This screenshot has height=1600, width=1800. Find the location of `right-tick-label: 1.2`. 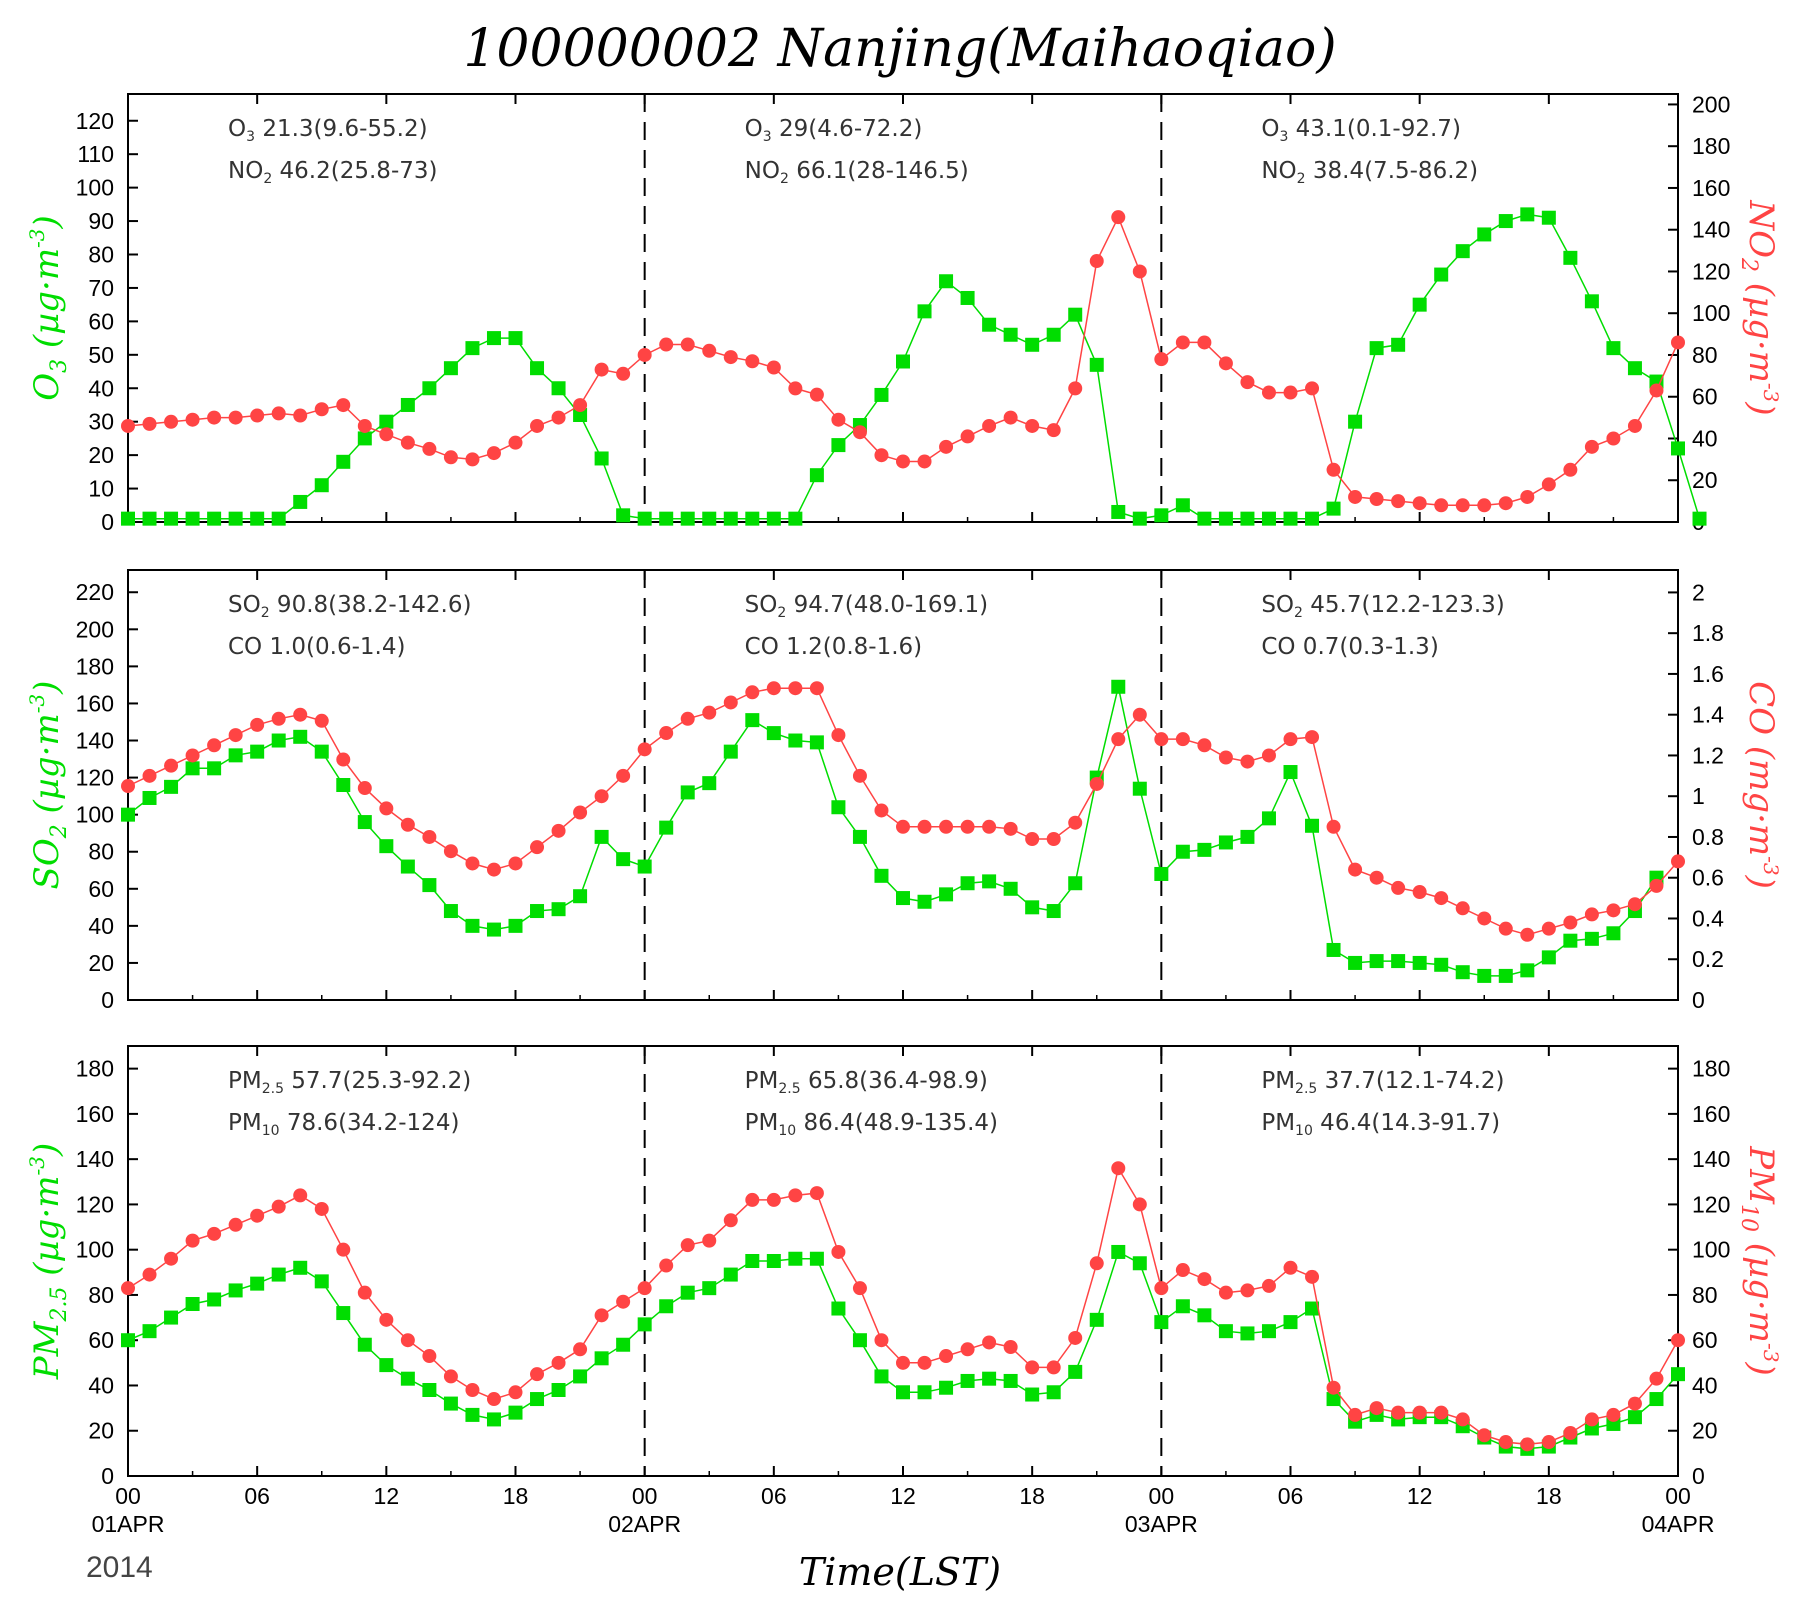

right-tick-label: 1.2 is located at coordinates (1708, 755).